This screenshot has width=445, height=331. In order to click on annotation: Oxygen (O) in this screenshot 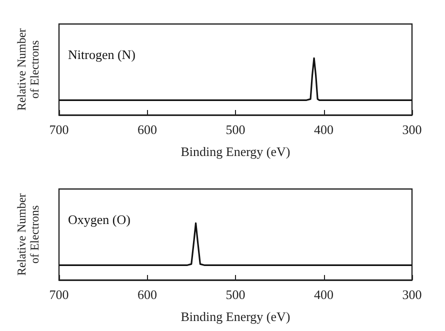, I will do `click(99, 219)`.